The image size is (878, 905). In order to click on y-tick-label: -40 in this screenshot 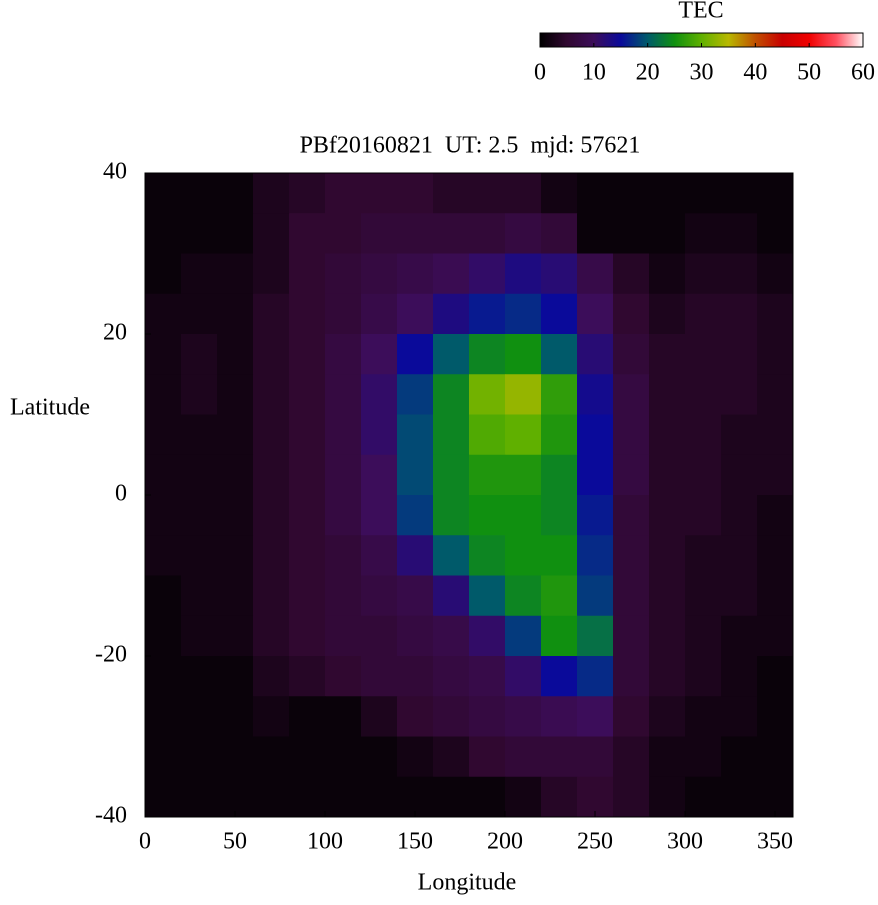, I will do `click(111, 816)`.